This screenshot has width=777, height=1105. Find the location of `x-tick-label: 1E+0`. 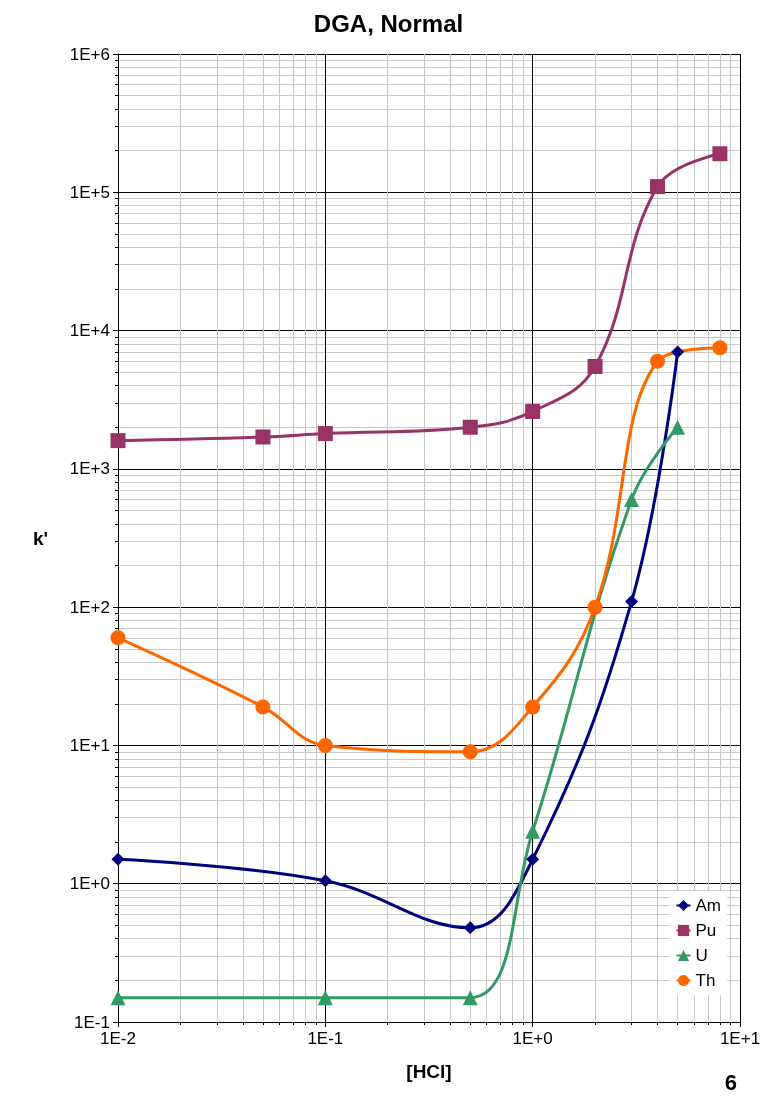

x-tick-label: 1E+0 is located at coordinates (532, 1038).